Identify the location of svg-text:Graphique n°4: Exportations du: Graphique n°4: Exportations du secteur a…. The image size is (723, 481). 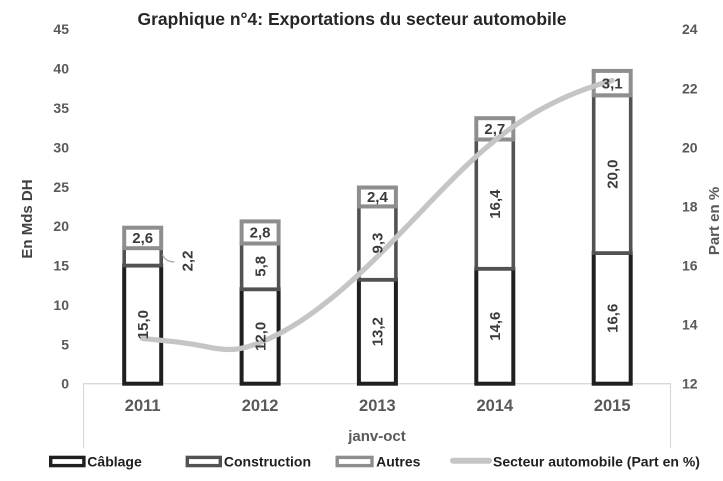
(352, 19).